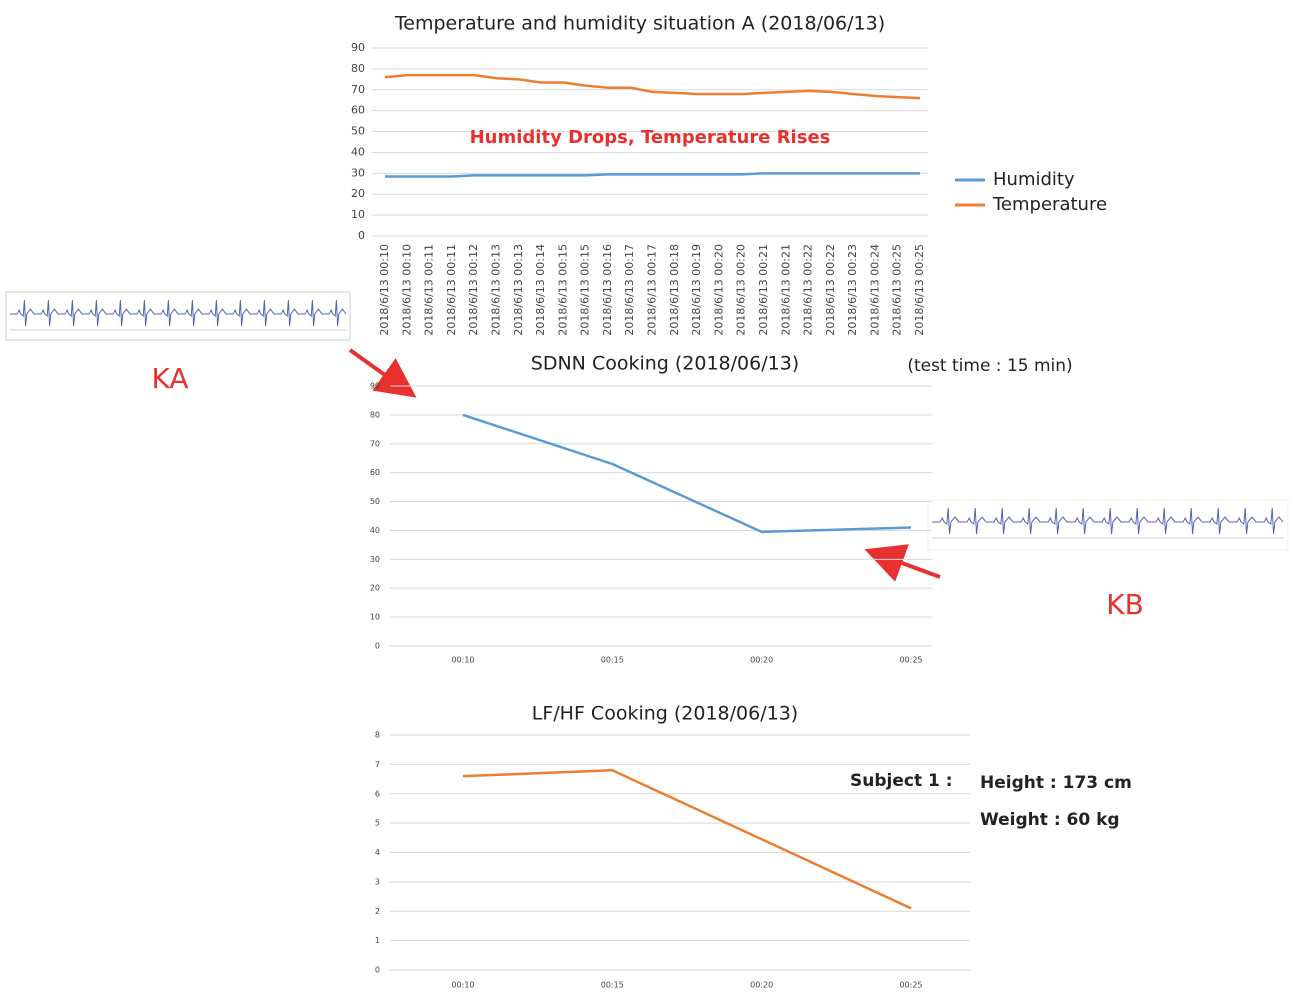  Describe the element at coordinates (1125, 604) in the screenshot. I see `annotation: KB` at that location.